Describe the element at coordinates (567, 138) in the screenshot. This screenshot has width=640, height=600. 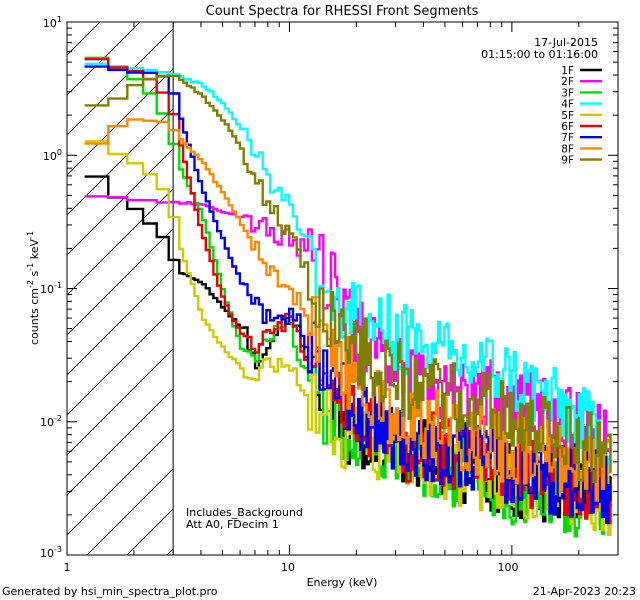
I see `legend-label-7F: 7F` at that location.